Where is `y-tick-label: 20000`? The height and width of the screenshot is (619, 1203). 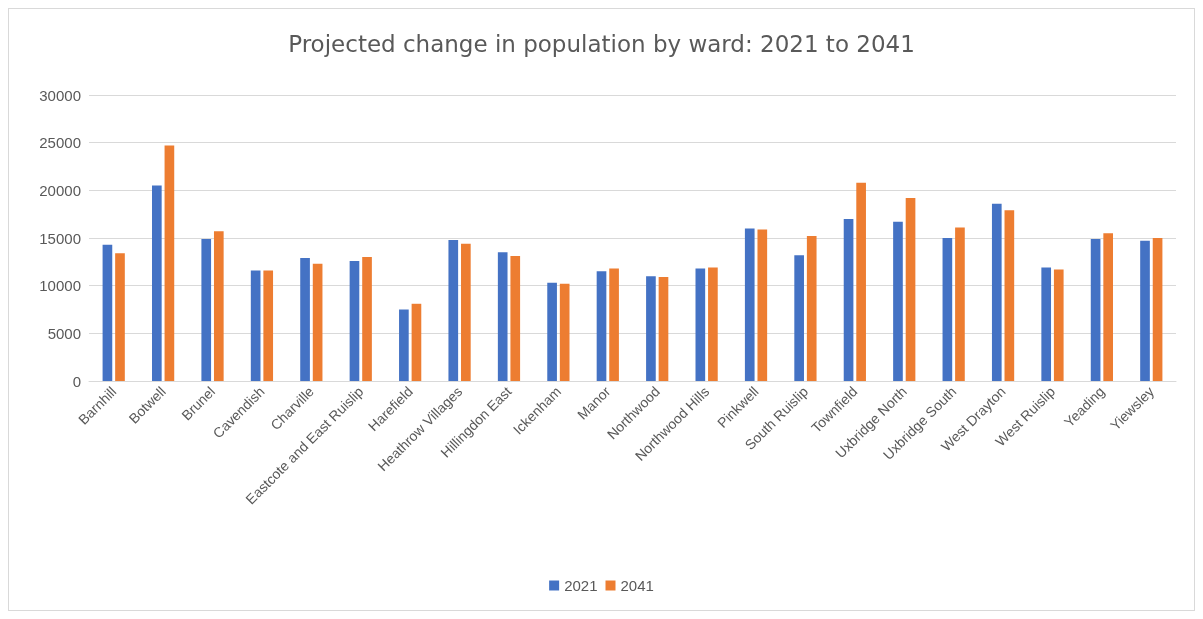
y-tick-label: 20000 is located at coordinates (60, 190).